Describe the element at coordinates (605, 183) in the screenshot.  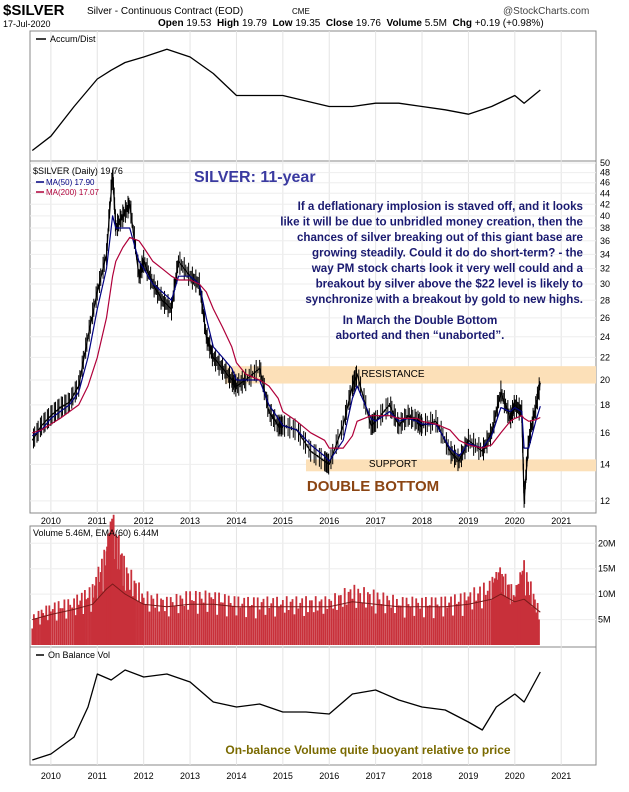
I see `y-tick-label: 46` at that location.